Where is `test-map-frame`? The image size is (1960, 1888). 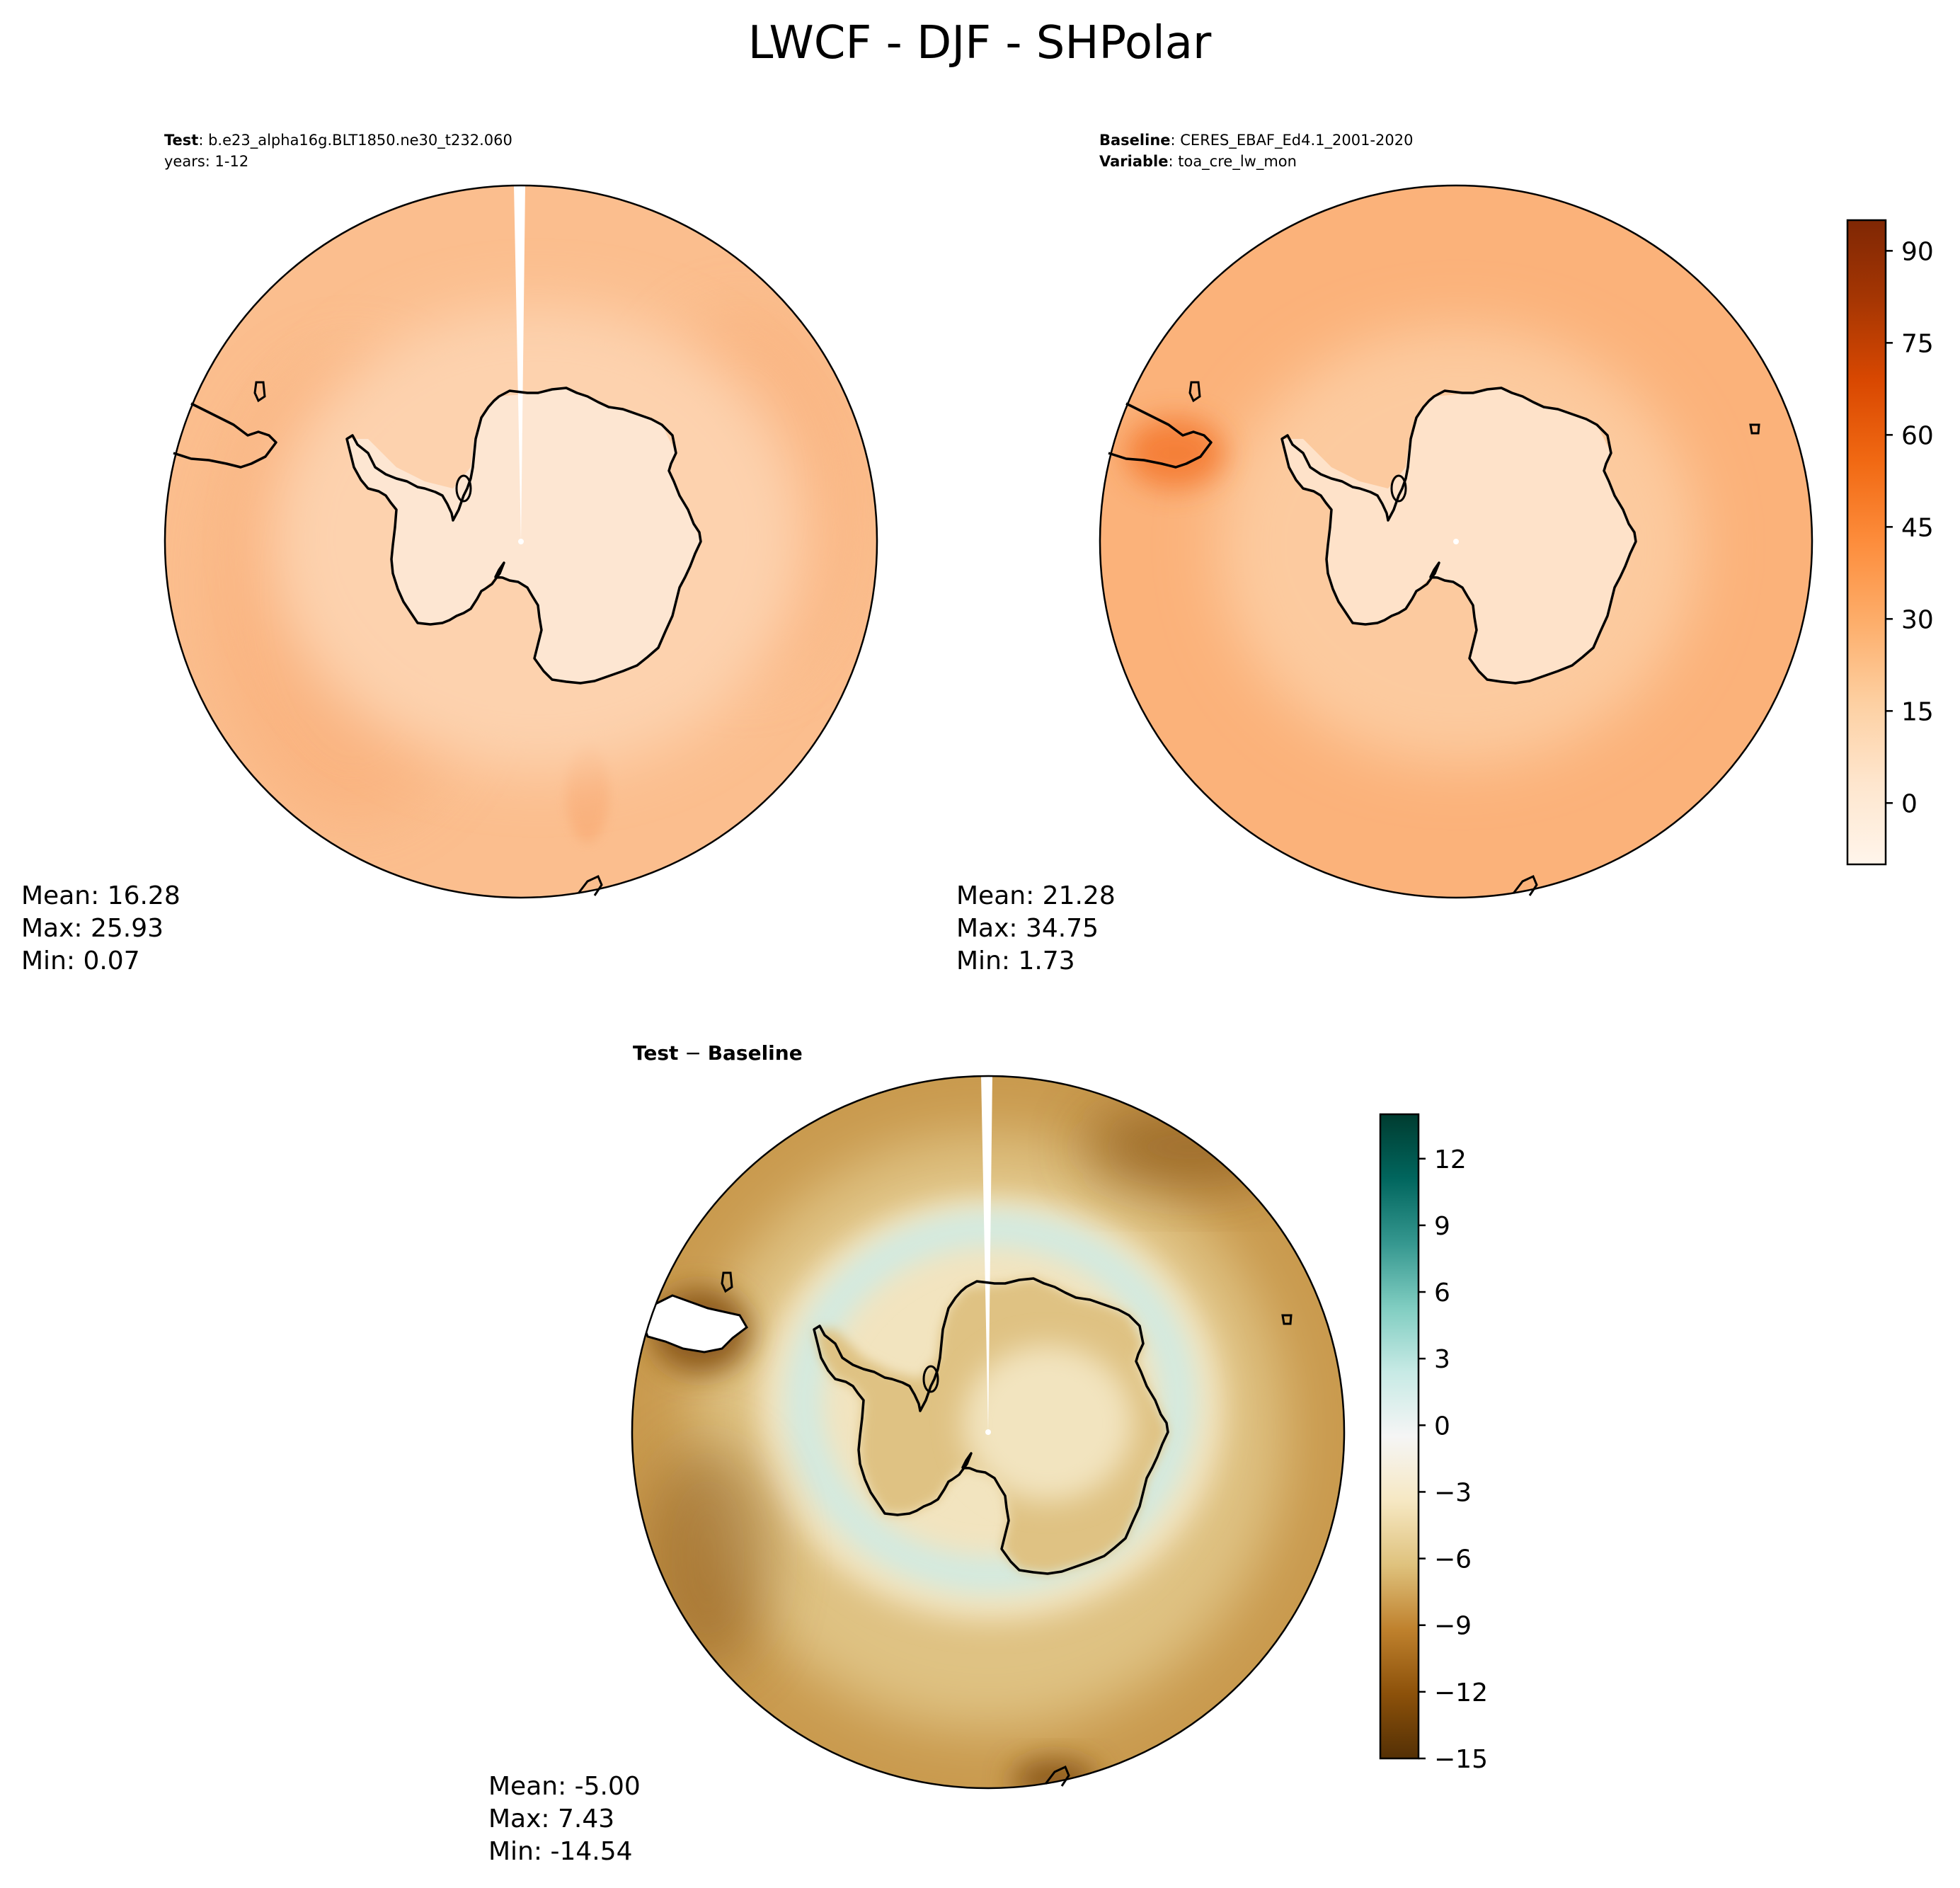 test-map-frame is located at coordinates (521, 541).